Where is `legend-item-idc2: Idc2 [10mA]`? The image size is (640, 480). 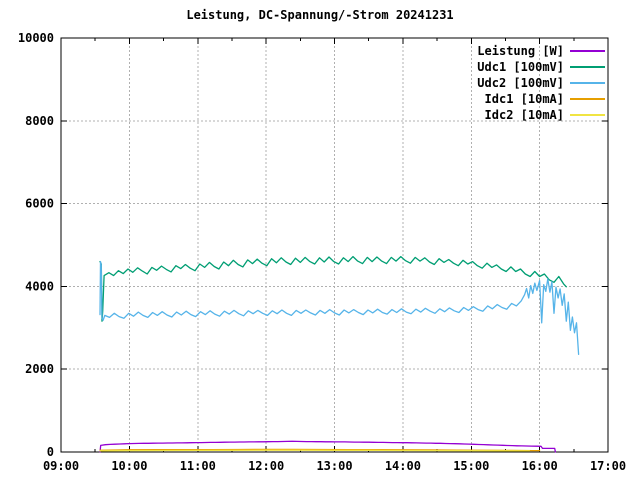 legend-item-idc2: Idc2 [10mA] is located at coordinates (544, 114).